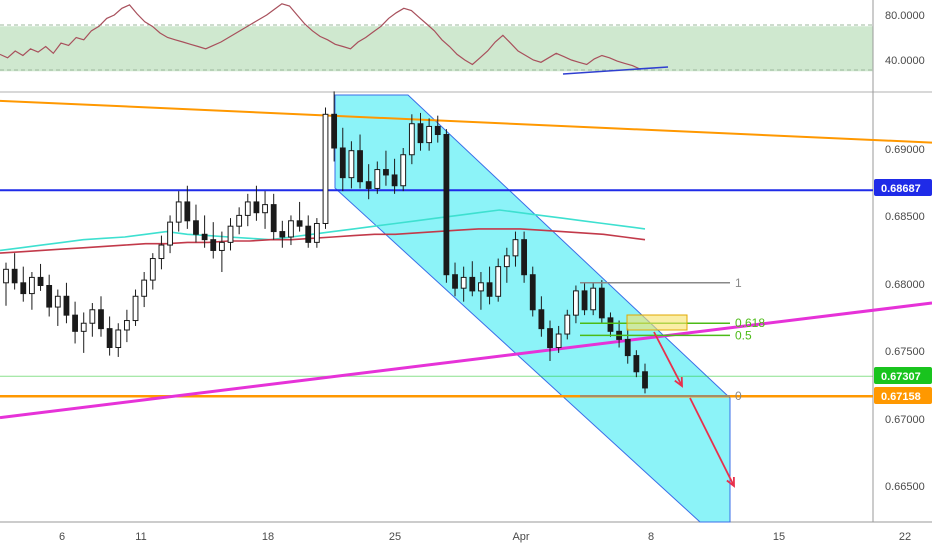 This screenshot has height=550, width=932. Describe the element at coordinates (905, 487) in the screenshot. I see `price-tick: 0.66500` at that location.